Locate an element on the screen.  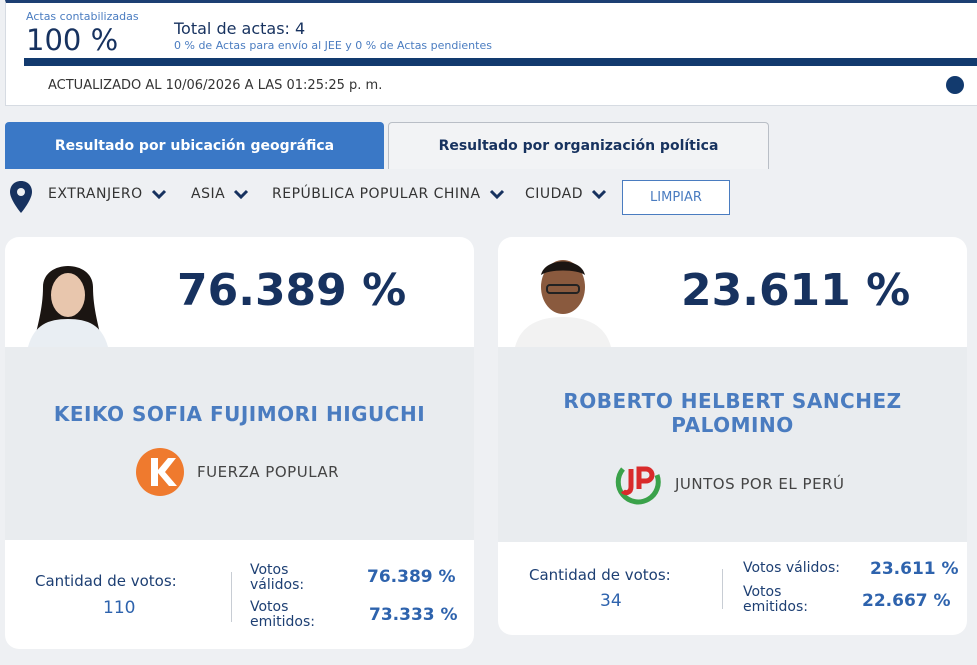
filter-dropdown: EXTRANJERO is located at coordinates (107, 194).